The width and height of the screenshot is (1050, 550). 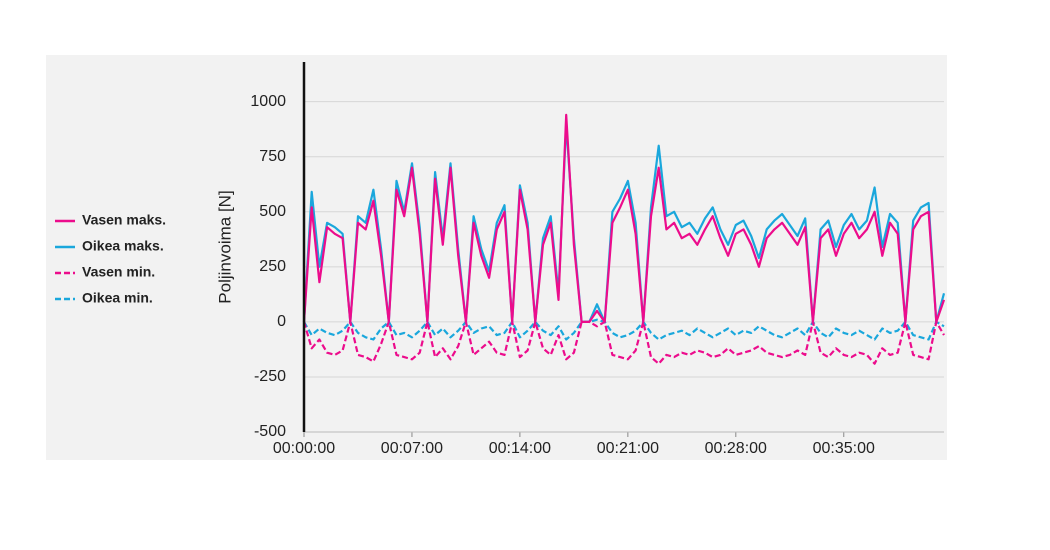 What do you see at coordinates (272, 156) in the screenshot?
I see `y-tick-label: 750` at bounding box center [272, 156].